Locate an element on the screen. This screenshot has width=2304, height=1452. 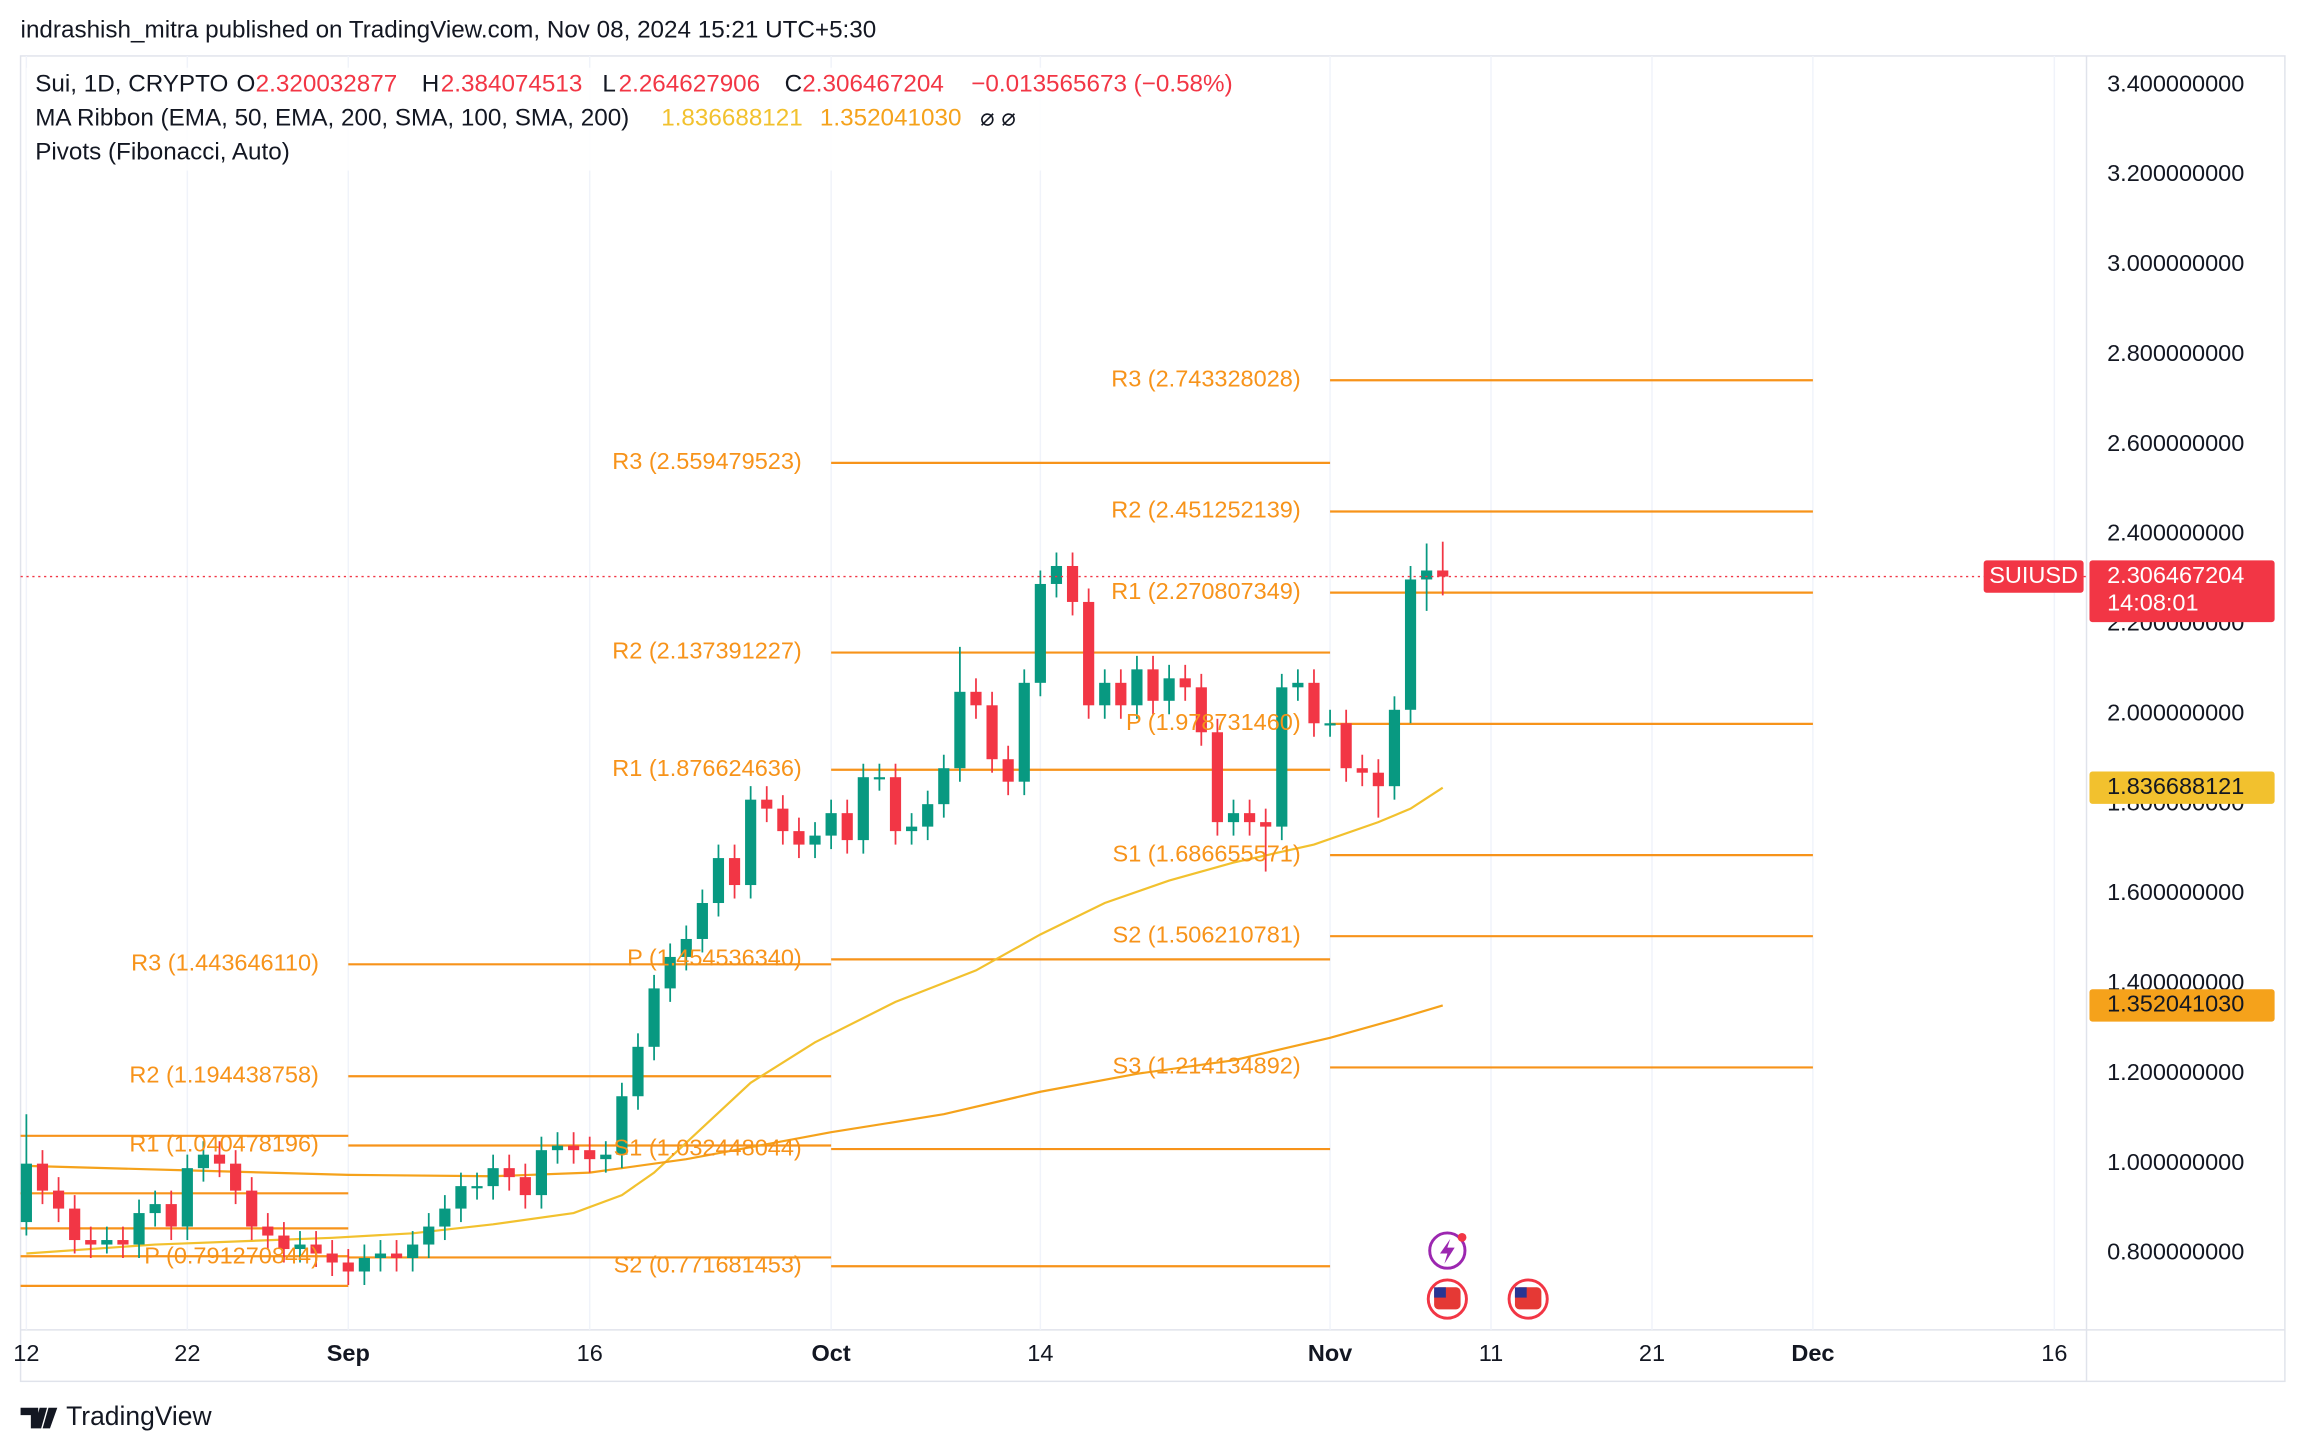
pivot-label: R2 (2.451252139) is located at coordinates (1205, 510).